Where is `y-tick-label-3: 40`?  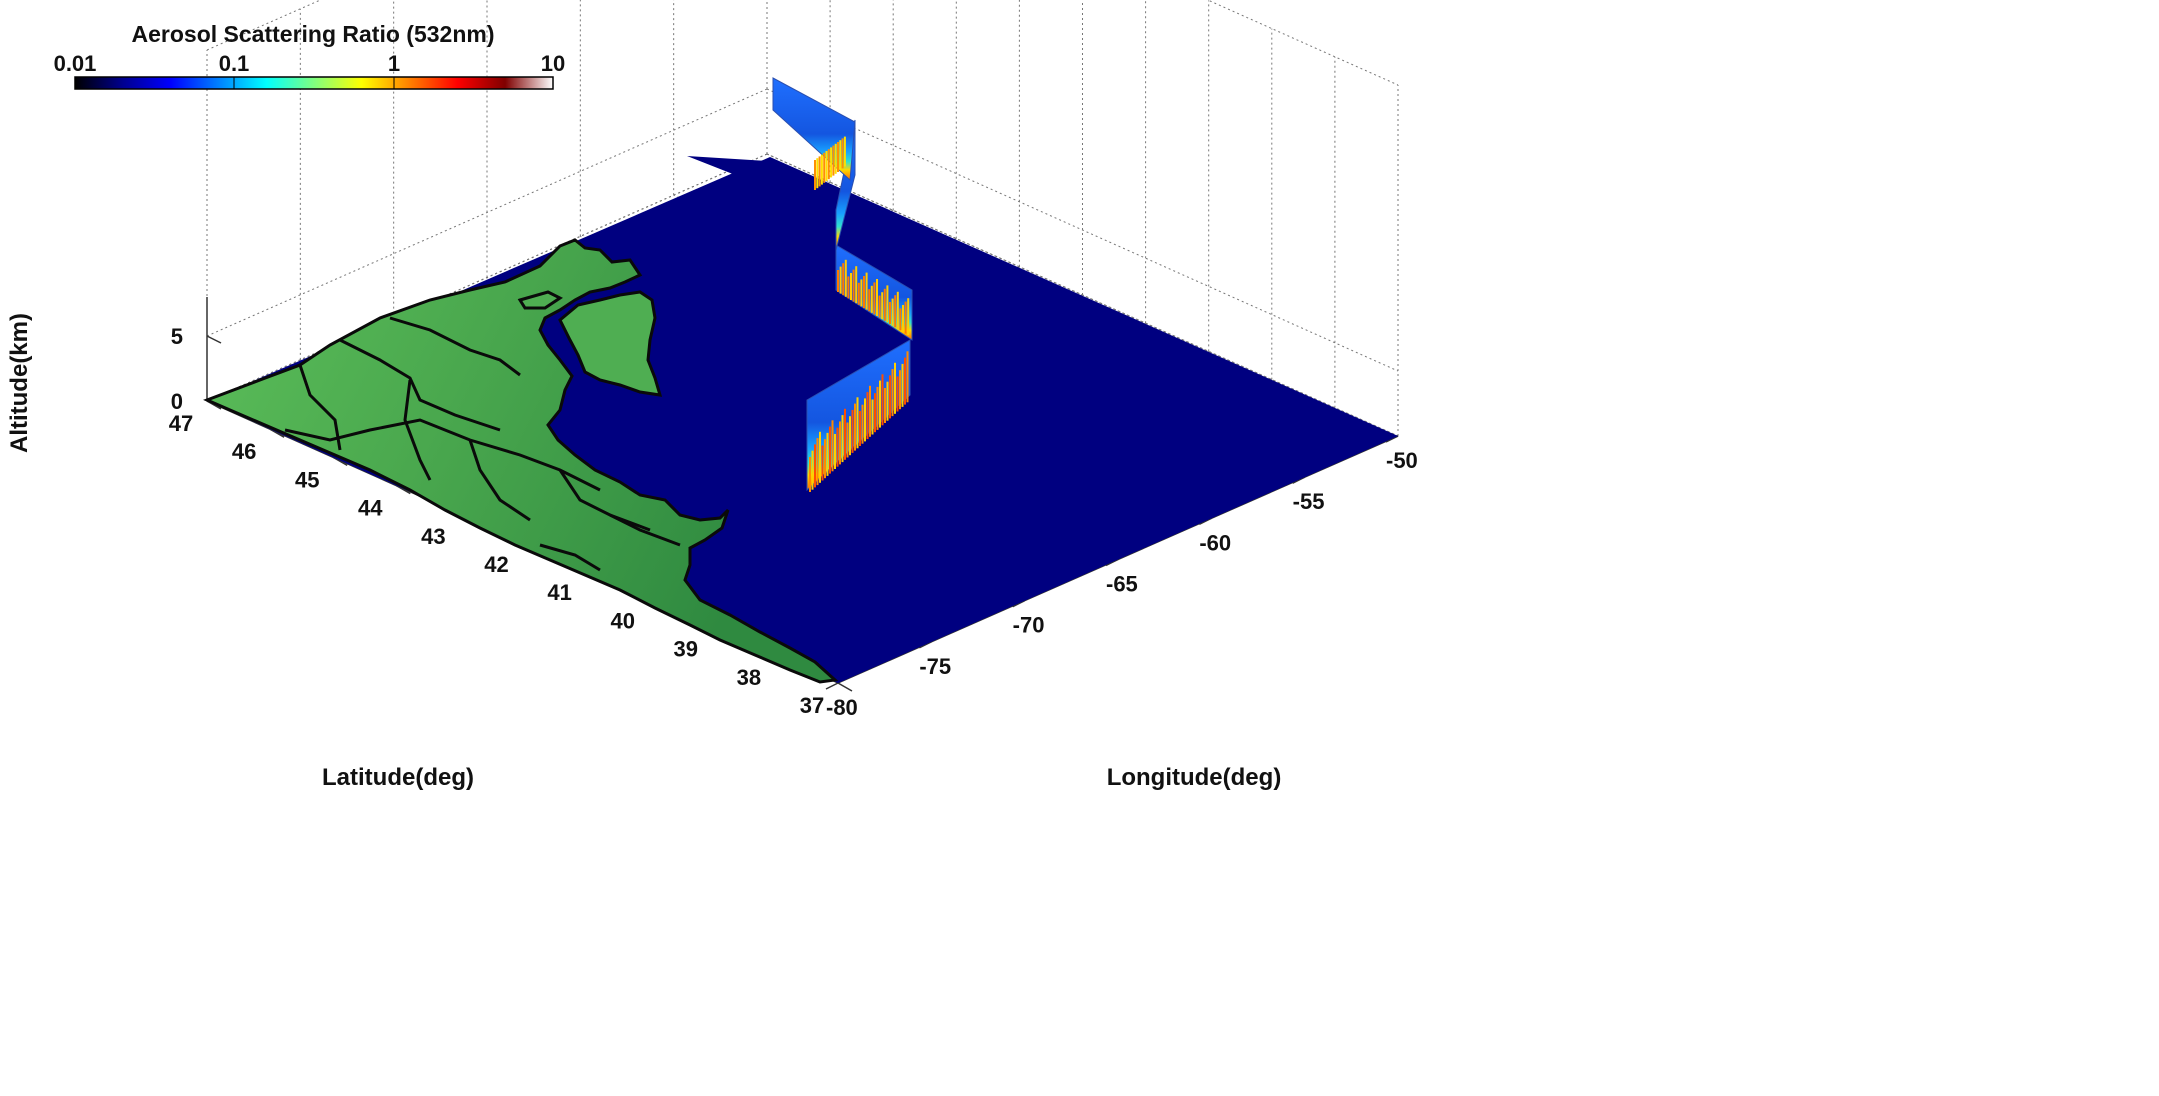
y-tick-label-3: 40 is located at coordinates (622, 620).